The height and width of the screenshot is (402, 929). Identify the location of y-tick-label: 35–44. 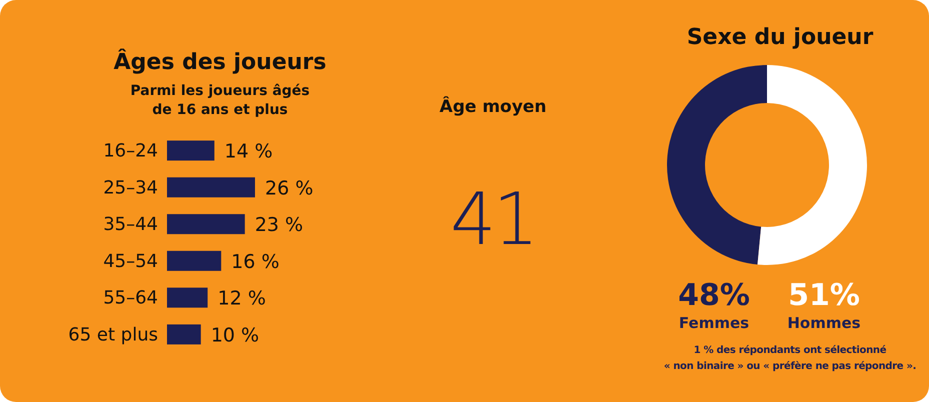
(130, 225).